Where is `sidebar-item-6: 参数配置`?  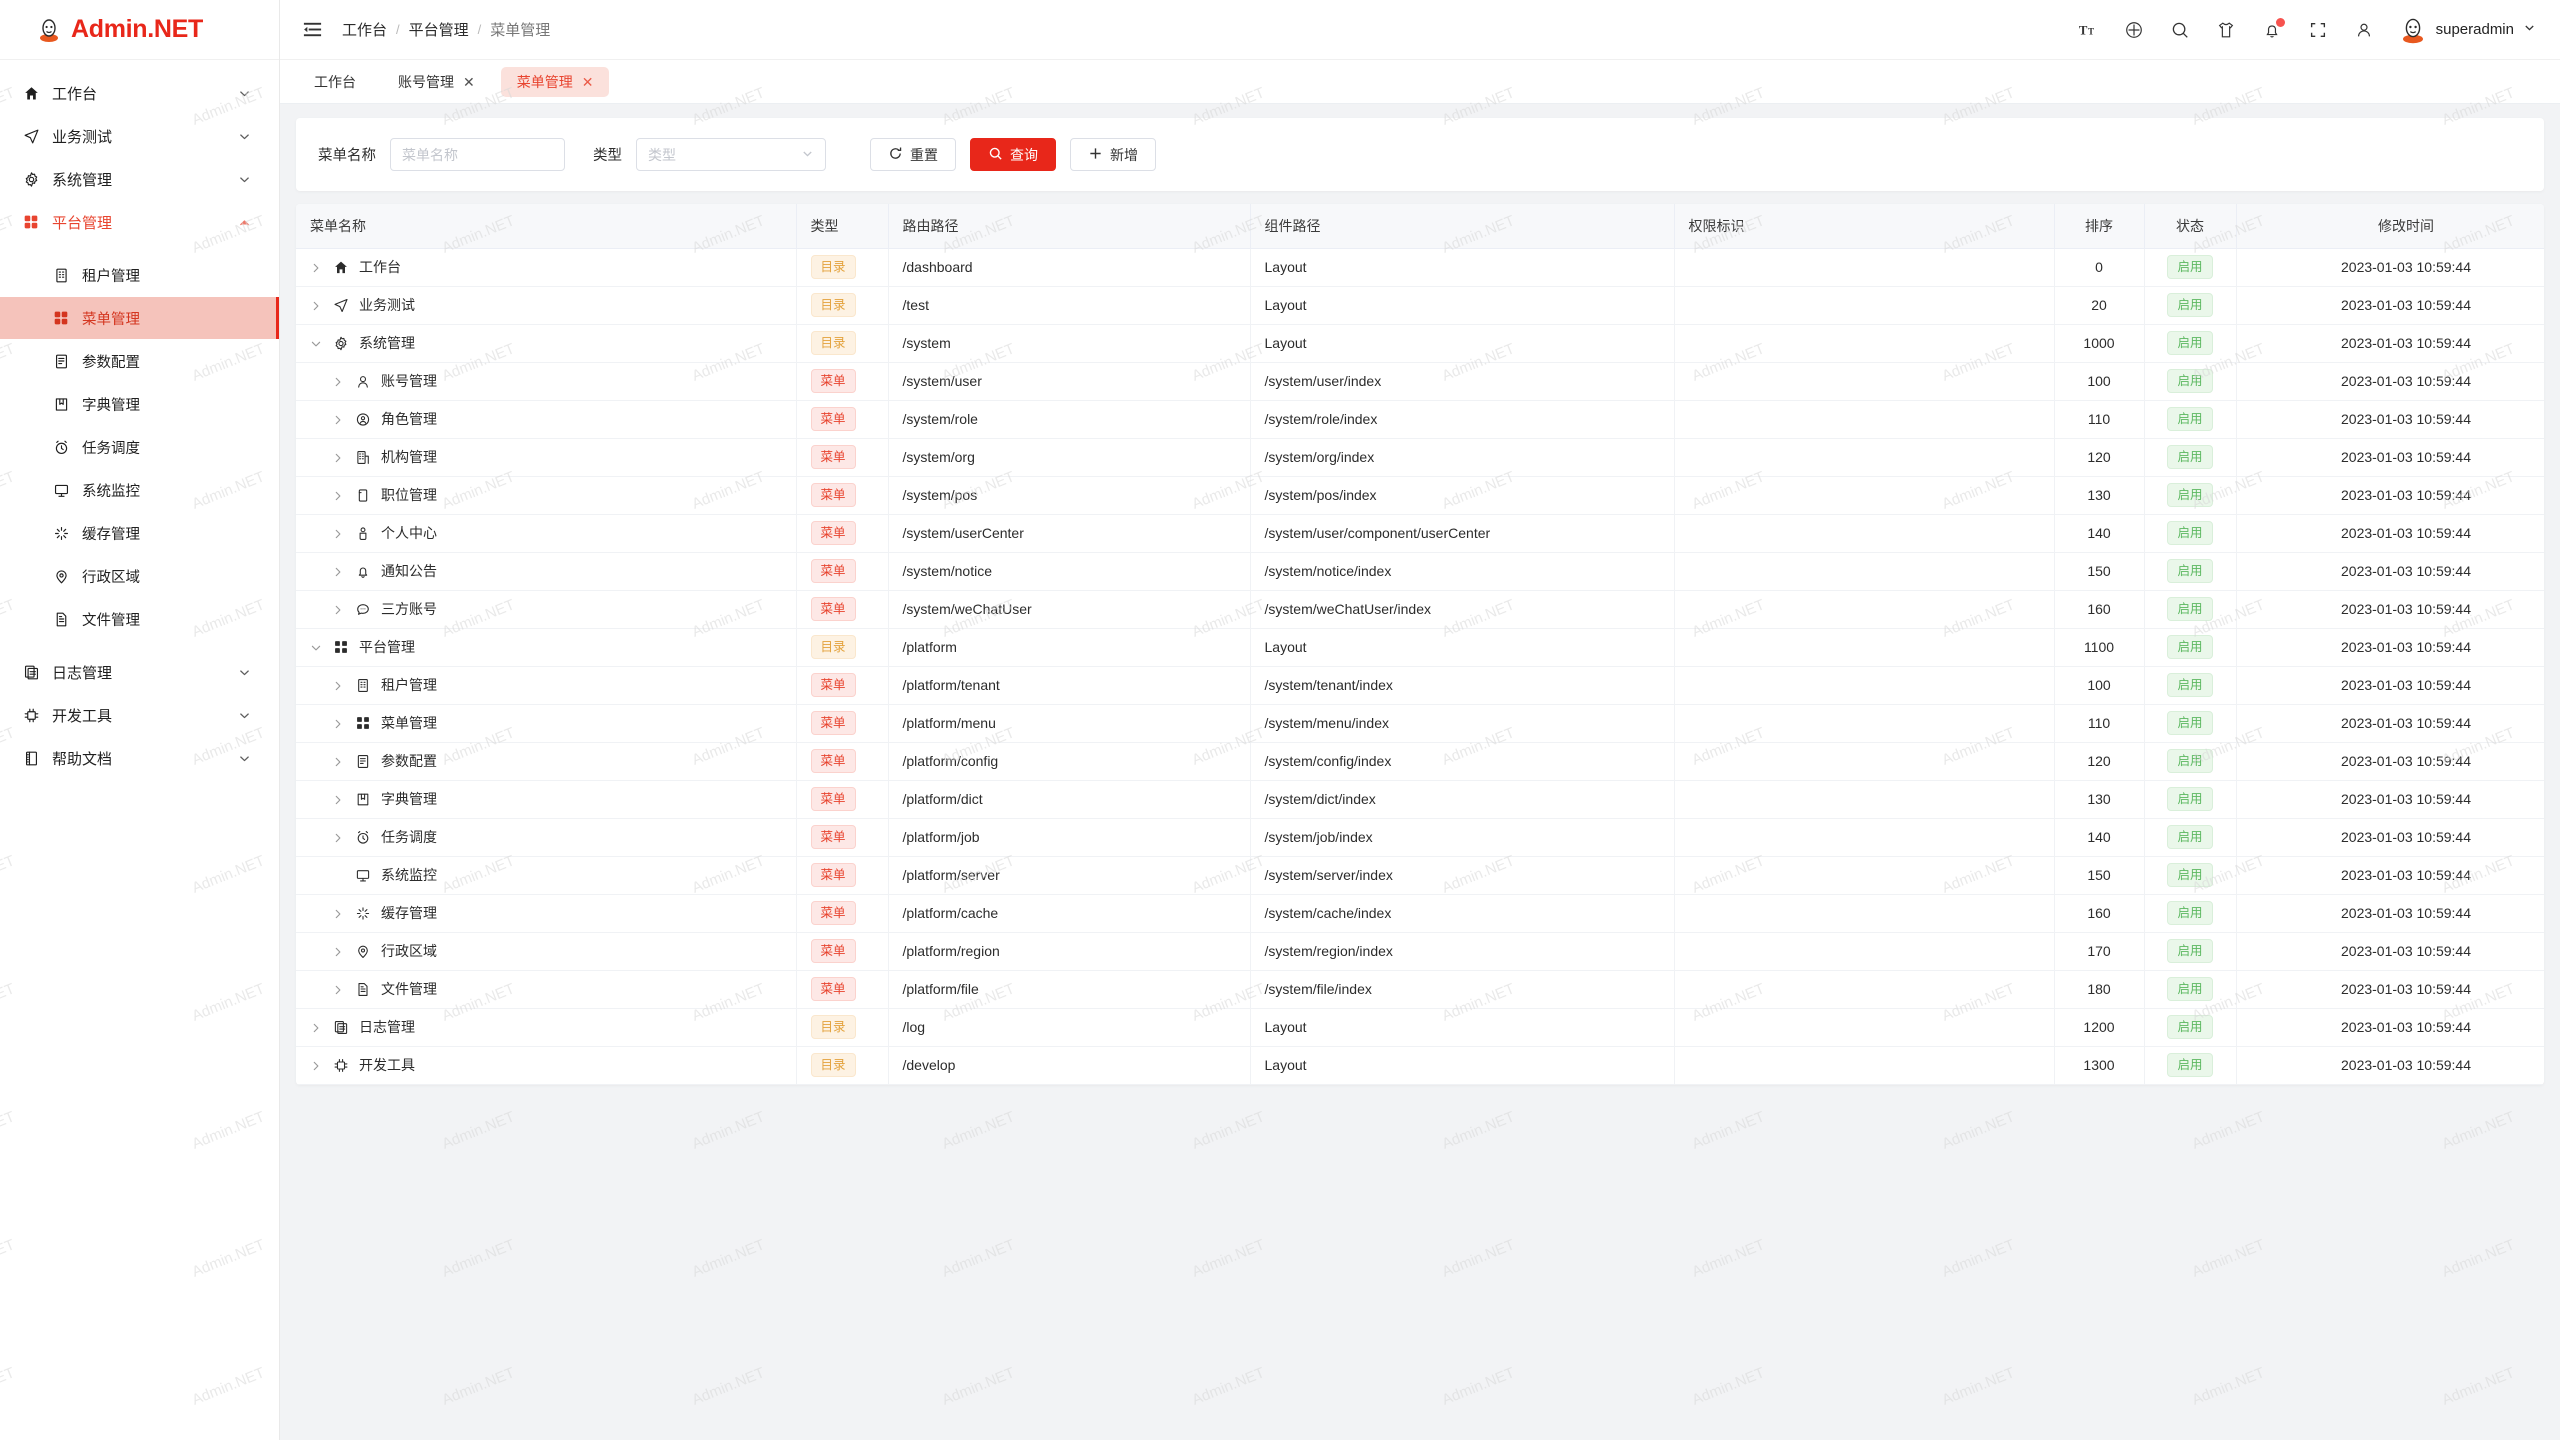 sidebar-item-6: 参数配置 is located at coordinates (139, 361).